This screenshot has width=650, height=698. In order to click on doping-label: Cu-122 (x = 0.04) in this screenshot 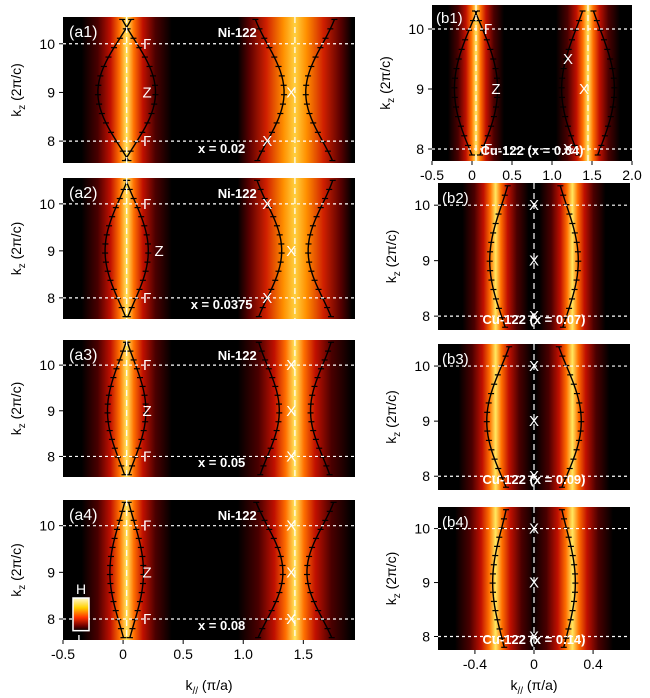, I will do `click(532, 150)`.